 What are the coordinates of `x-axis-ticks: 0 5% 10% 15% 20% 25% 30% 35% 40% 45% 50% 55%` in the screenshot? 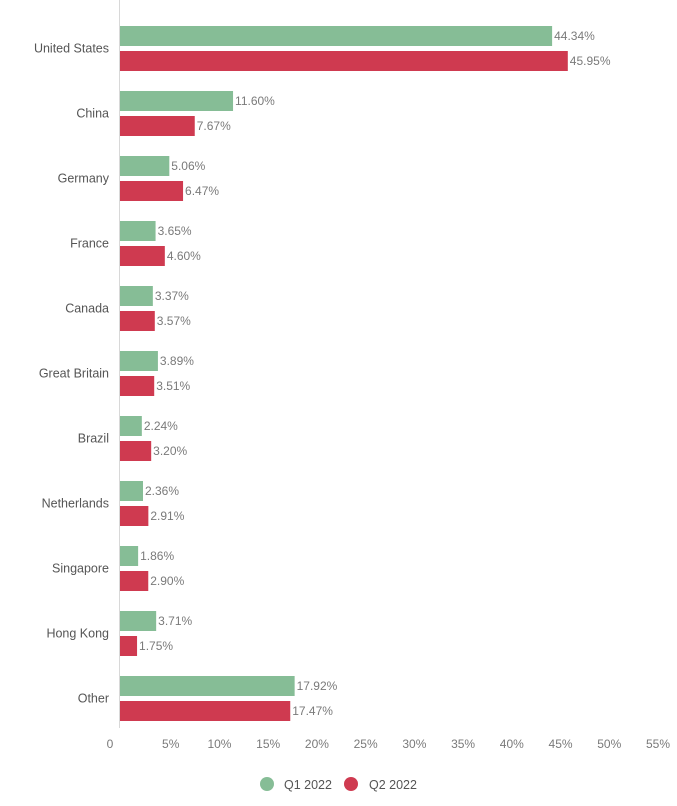 It's located at (389, 744).